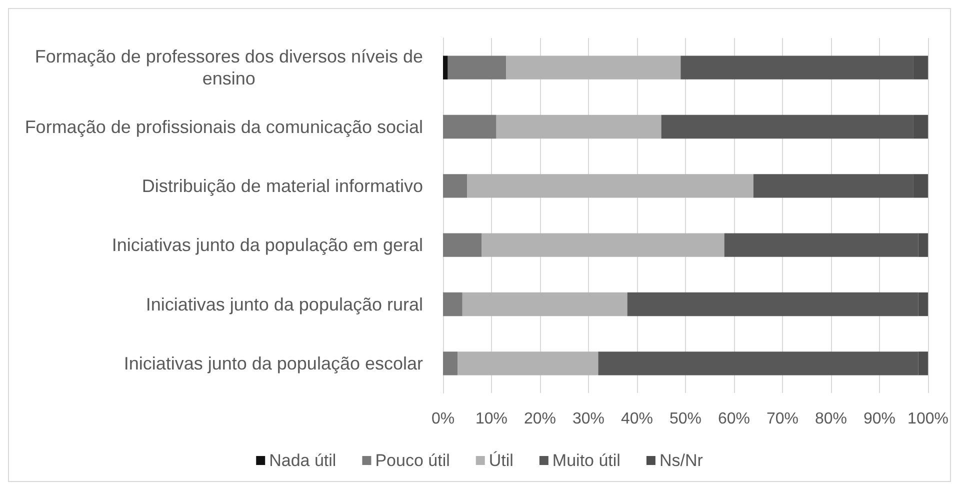 This screenshot has height=488, width=959. I want to click on y-tick-label: Formação de profissionais da comunicação social, so click(224, 126).